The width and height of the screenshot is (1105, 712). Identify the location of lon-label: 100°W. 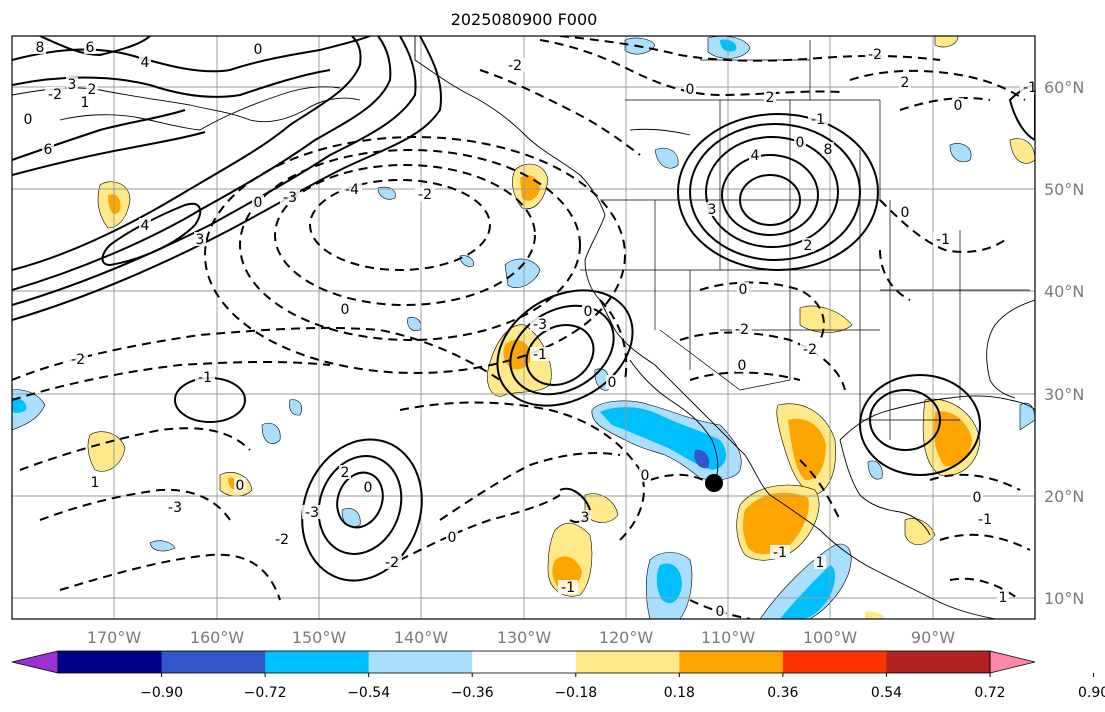
(830, 637).